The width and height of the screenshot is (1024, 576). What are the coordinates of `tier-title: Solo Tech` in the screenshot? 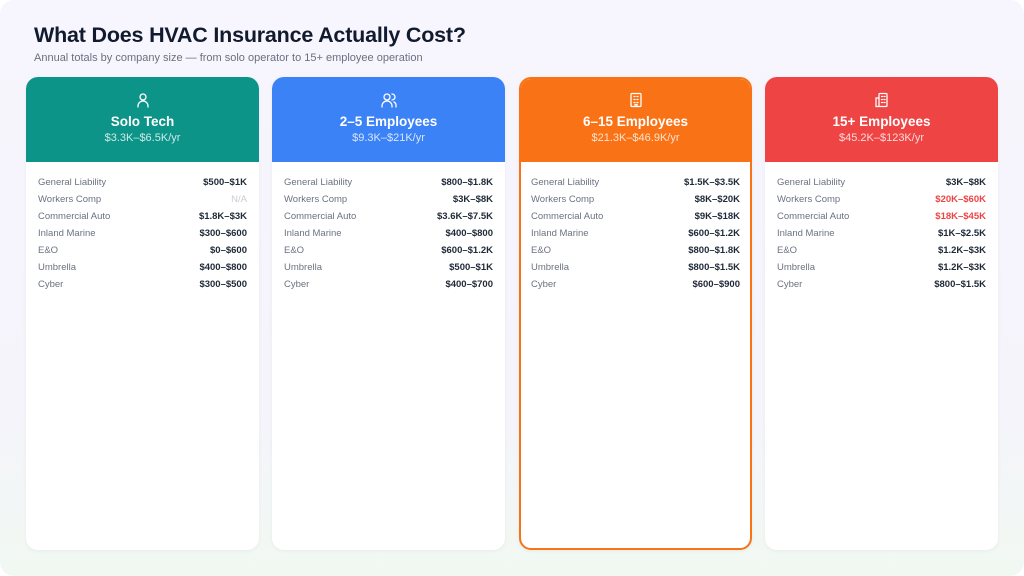 It's located at (142, 121).